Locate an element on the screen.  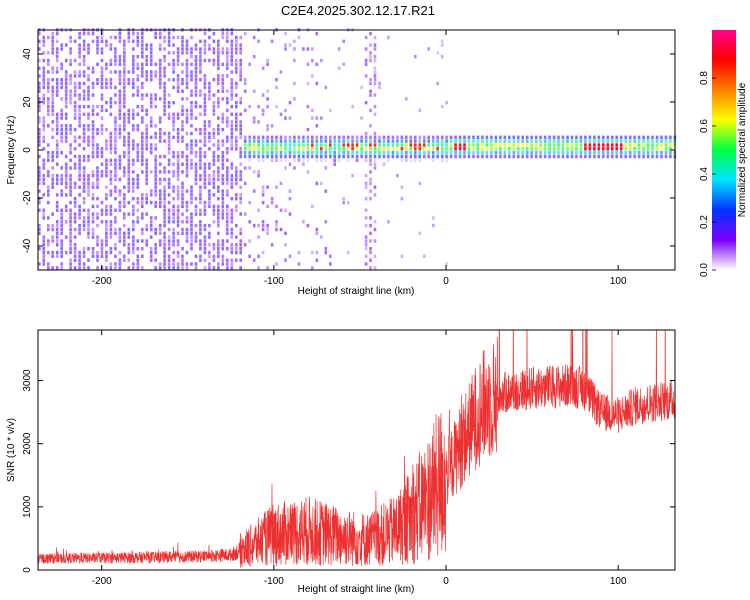
y-tick-label: -40 is located at coordinates (27, 245).